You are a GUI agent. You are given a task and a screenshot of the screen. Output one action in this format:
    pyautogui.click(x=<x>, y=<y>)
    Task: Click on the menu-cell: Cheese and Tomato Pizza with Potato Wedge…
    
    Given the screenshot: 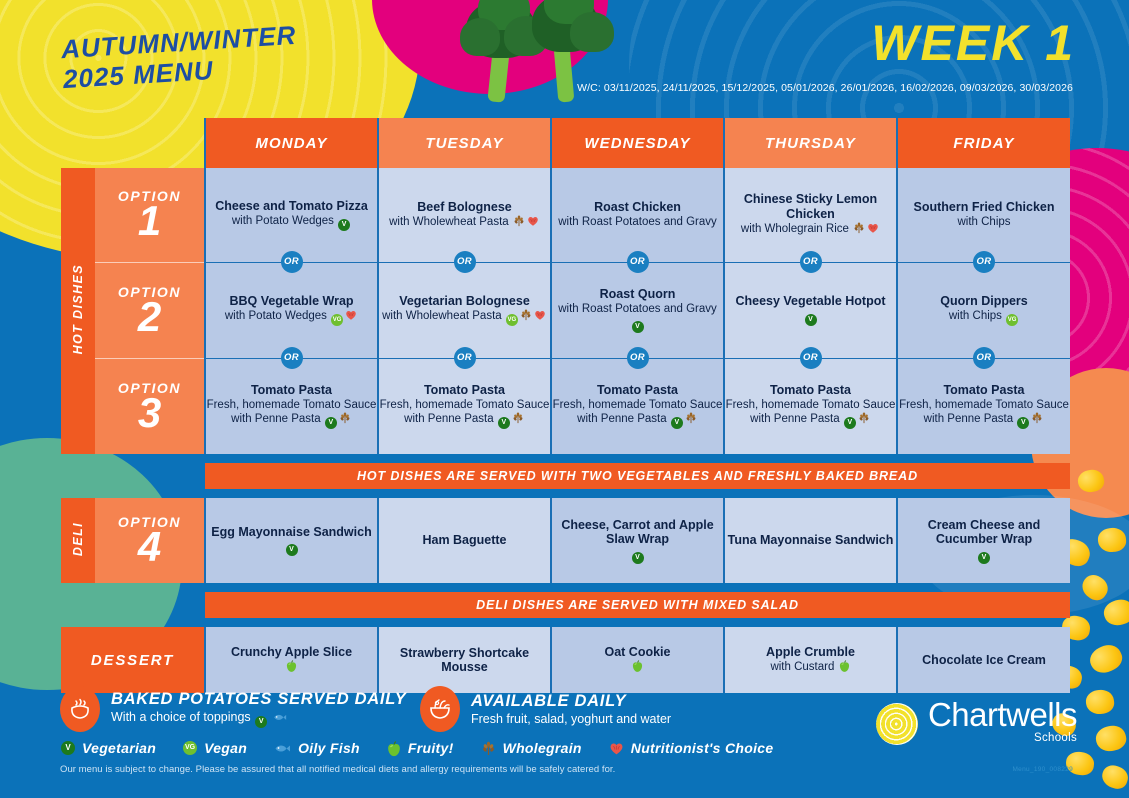 What is the action you would take?
    pyautogui.click(x=291, y=220)
    